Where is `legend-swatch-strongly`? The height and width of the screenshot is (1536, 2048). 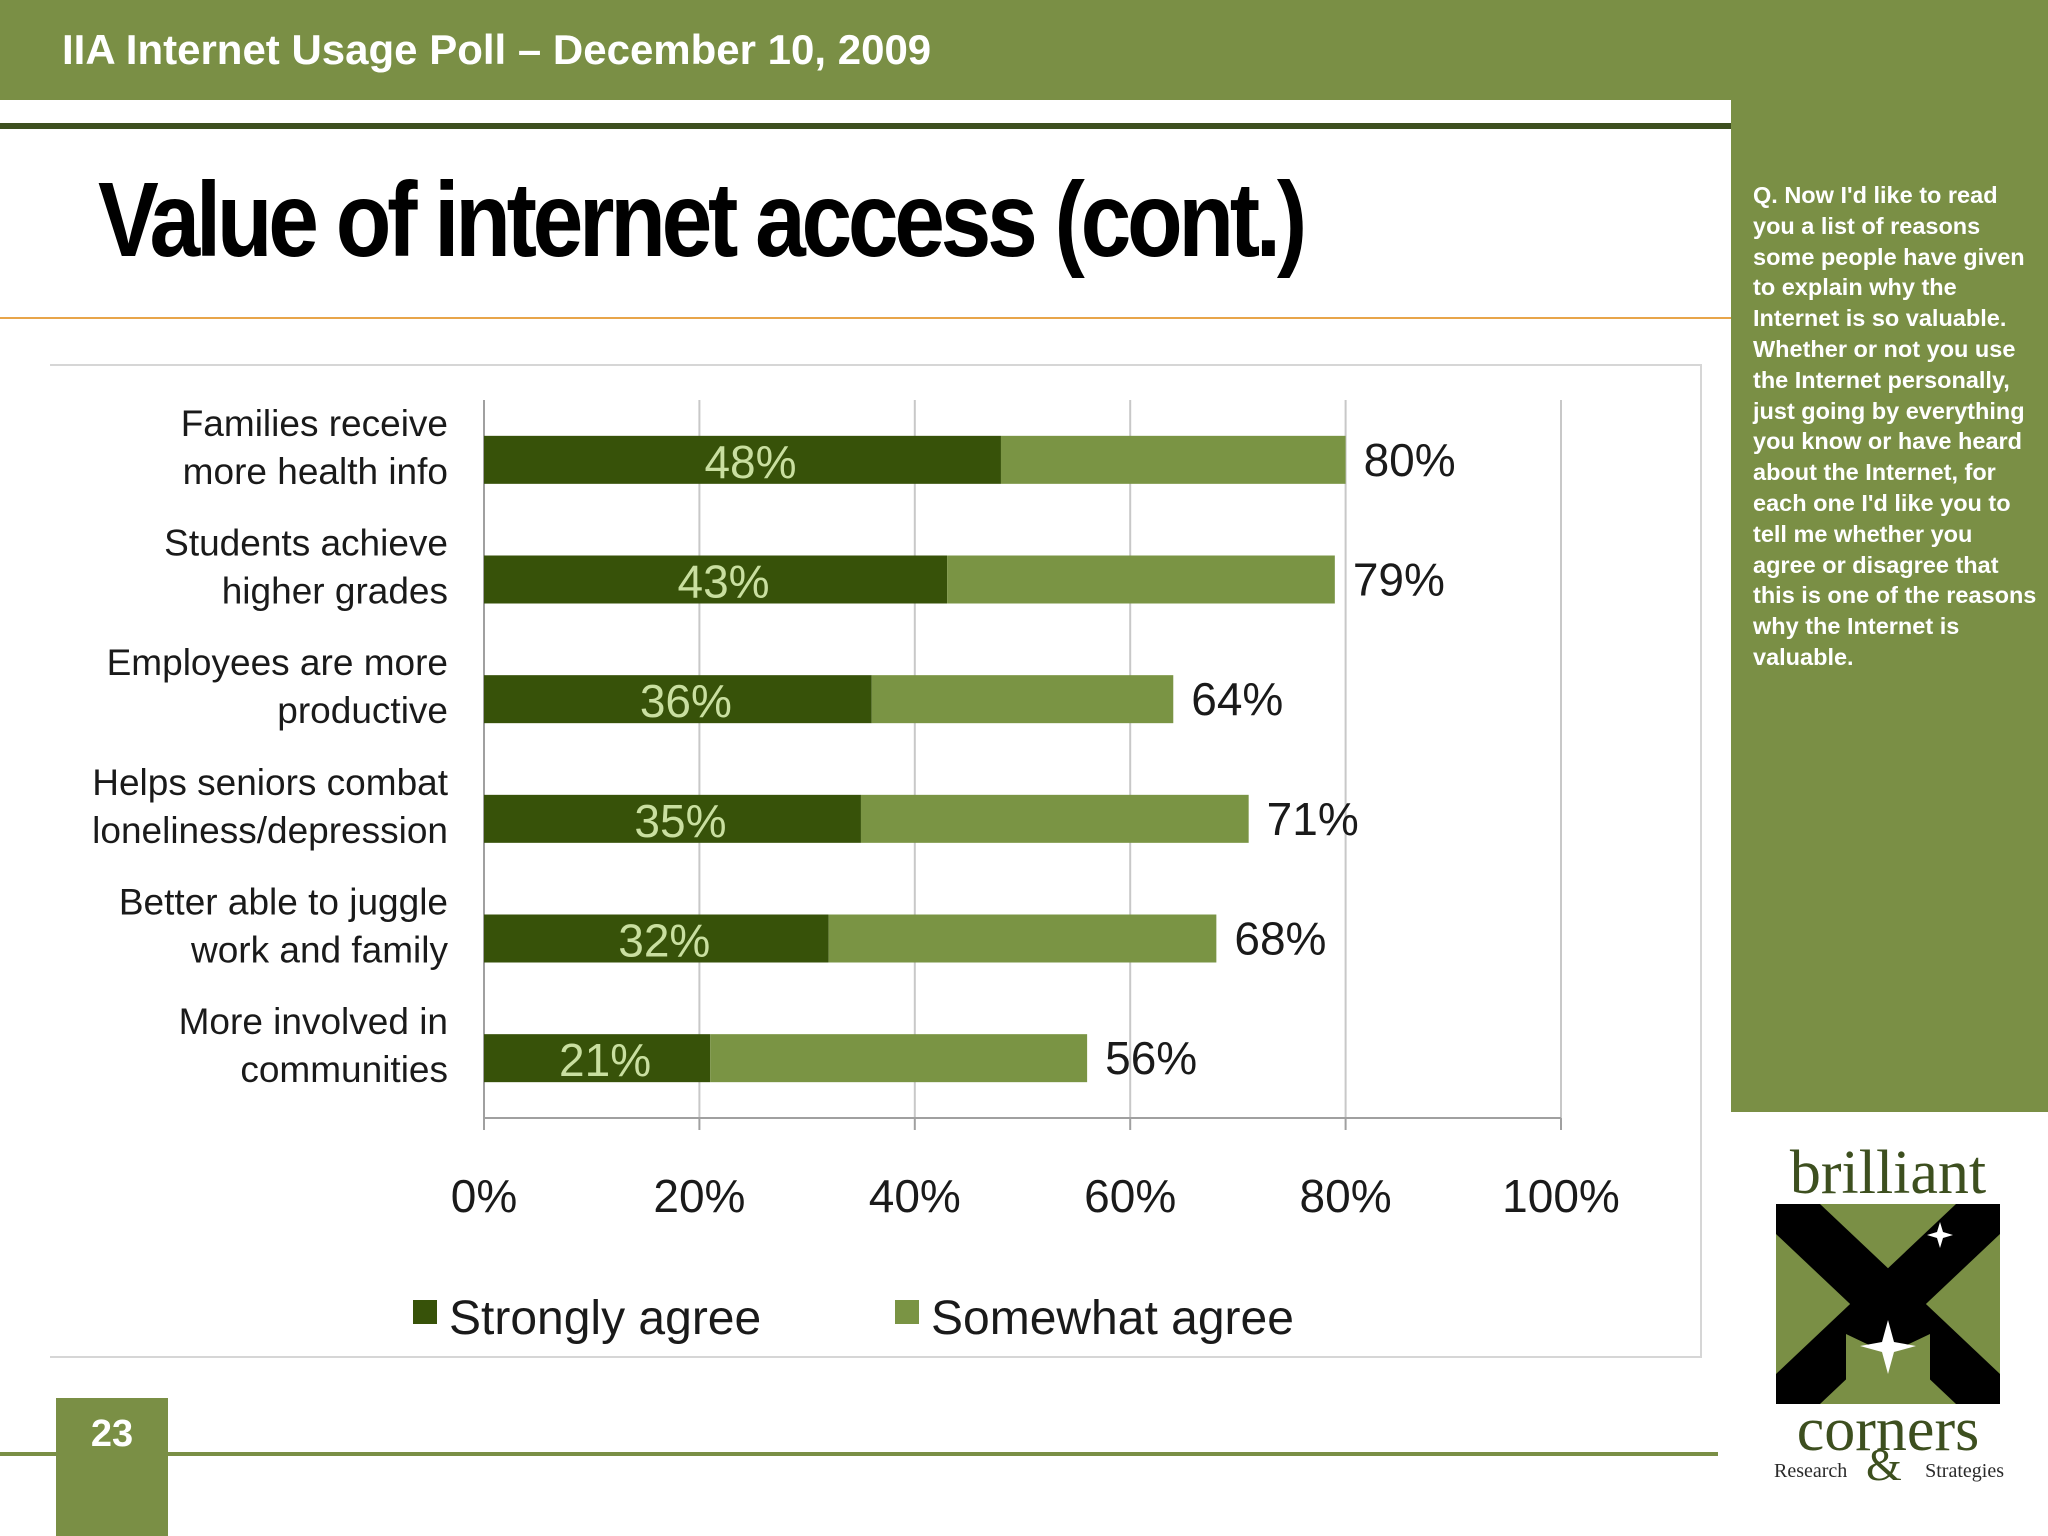
legend-swatch-strongly is located at coordinates (425, 1312).